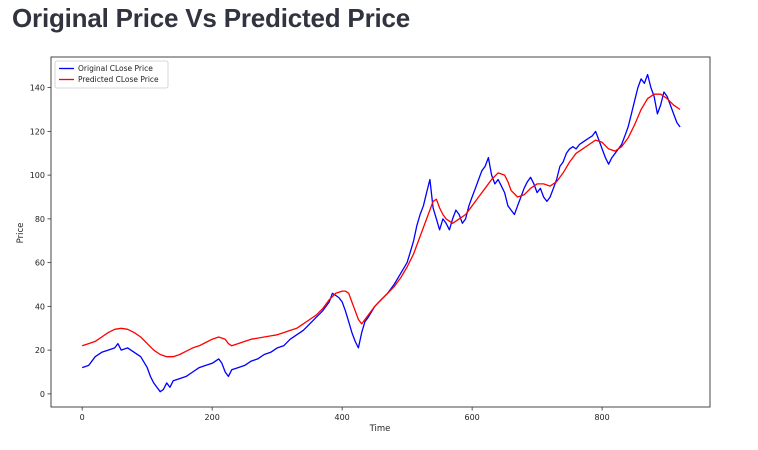 Image resolution: width=758 pixels, height=450 pixels. Describe the element at coordinates (40, 263) in the screenshot. I see `y-tick-label: 60` at that location.